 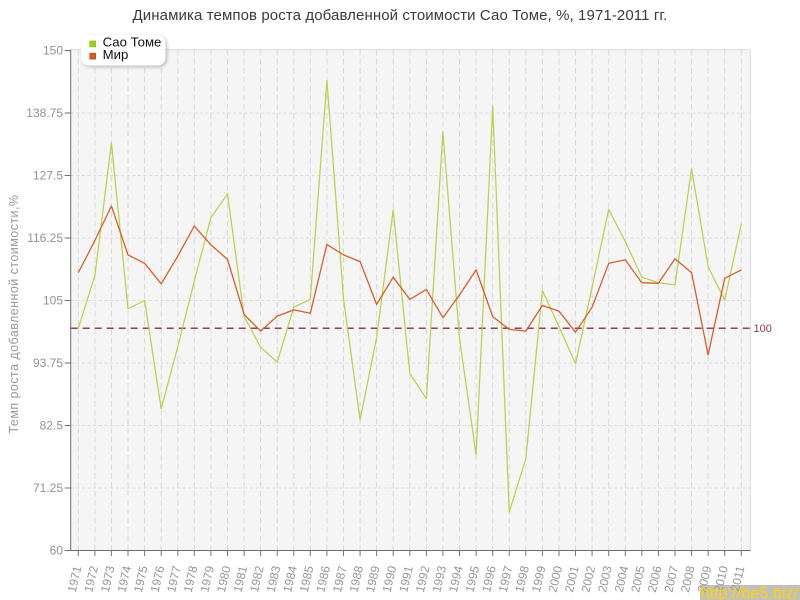 What do you see at coordinates (108, 578) in the screenshot?
I see `svg-text: 1973` at bounding box center [108, 578].